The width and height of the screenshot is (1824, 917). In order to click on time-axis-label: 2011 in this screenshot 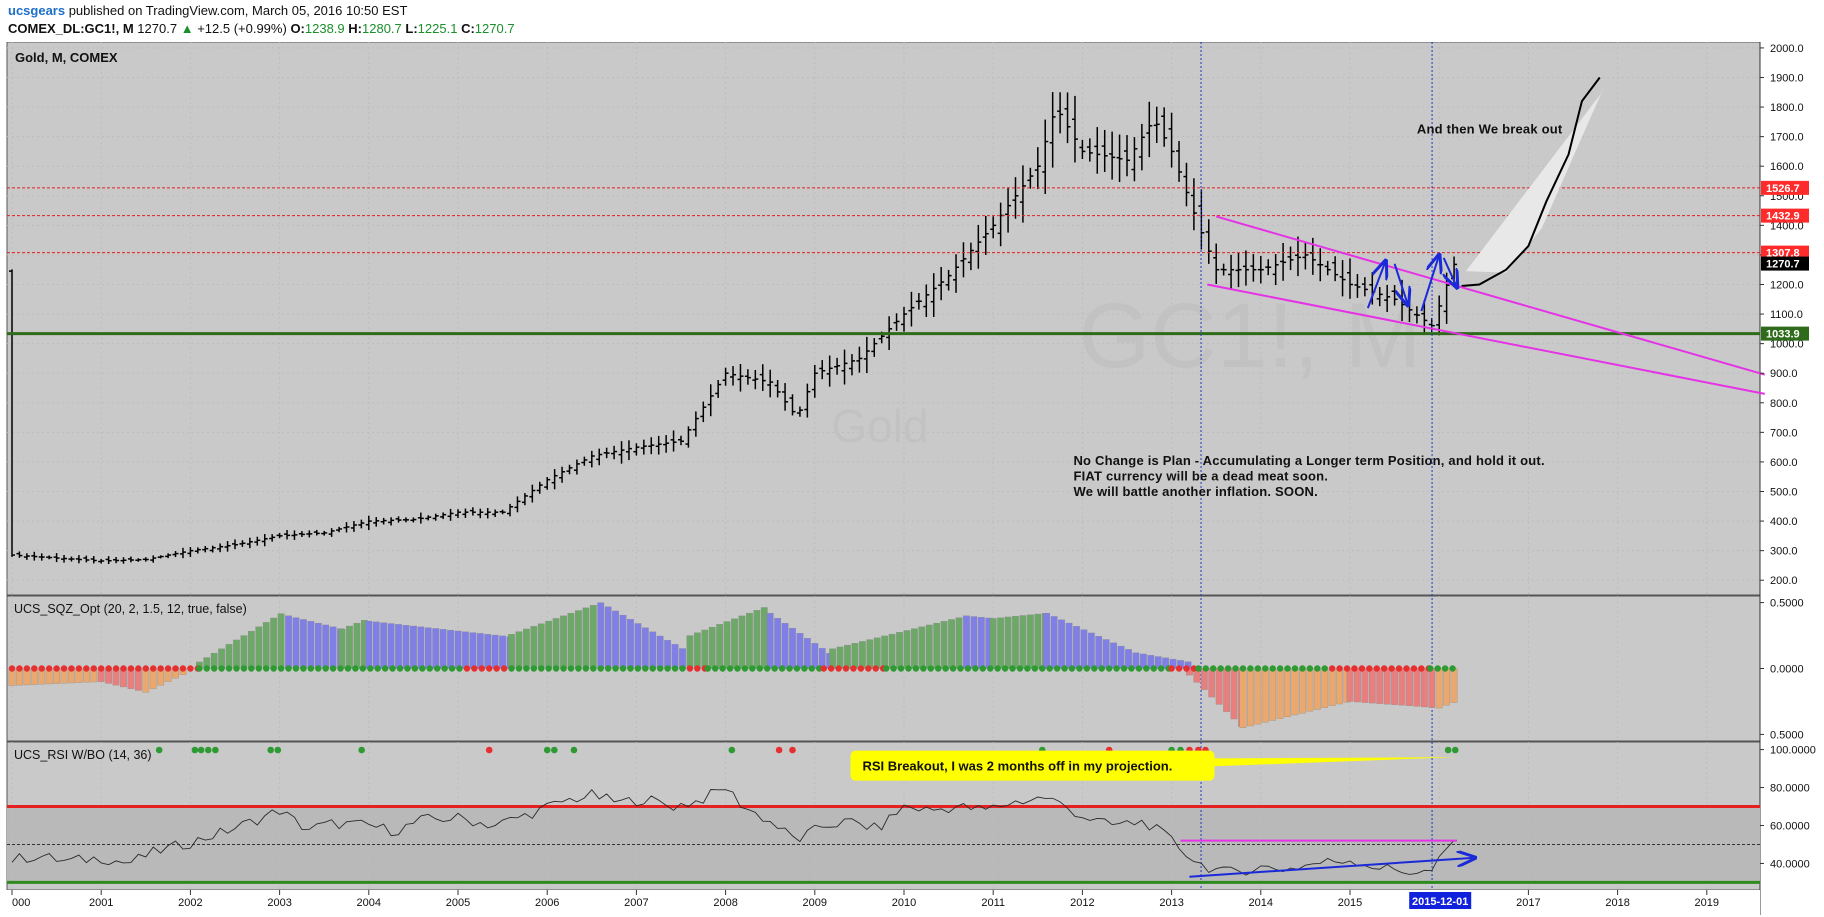, I will do `click(993, 903)`.